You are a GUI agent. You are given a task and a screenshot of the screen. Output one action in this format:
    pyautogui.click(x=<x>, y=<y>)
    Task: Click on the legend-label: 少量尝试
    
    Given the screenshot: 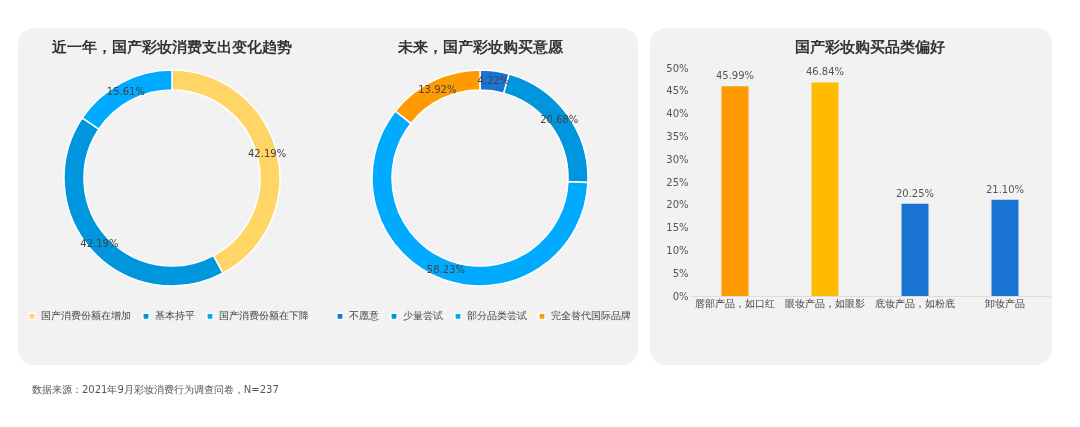 What is the action you would take?
    pyautogui.click(x=423, y=316)
    